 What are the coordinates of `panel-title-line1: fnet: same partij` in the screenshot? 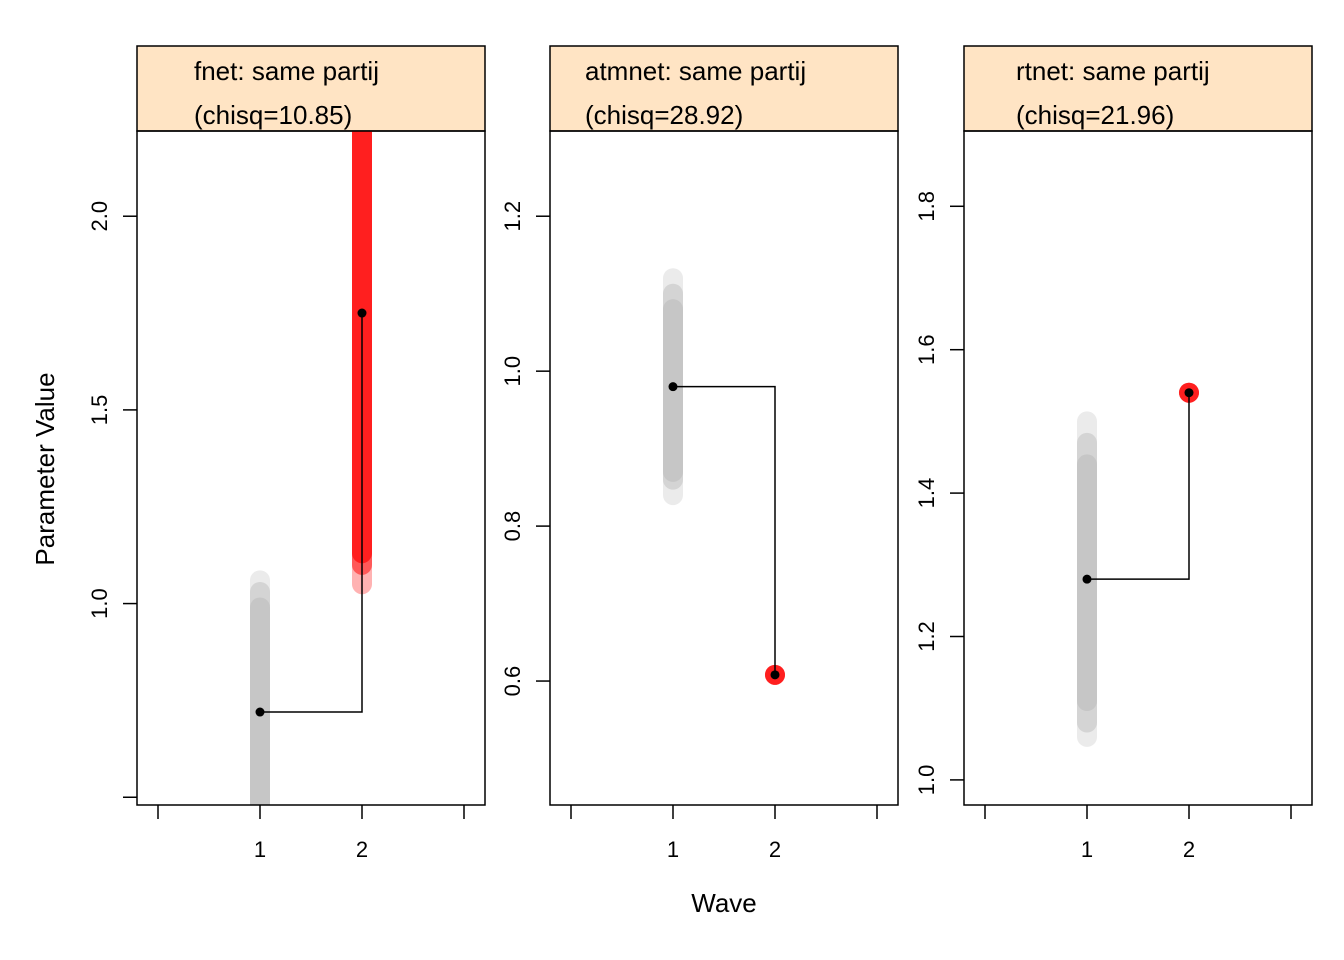 It's located at (286, 71).